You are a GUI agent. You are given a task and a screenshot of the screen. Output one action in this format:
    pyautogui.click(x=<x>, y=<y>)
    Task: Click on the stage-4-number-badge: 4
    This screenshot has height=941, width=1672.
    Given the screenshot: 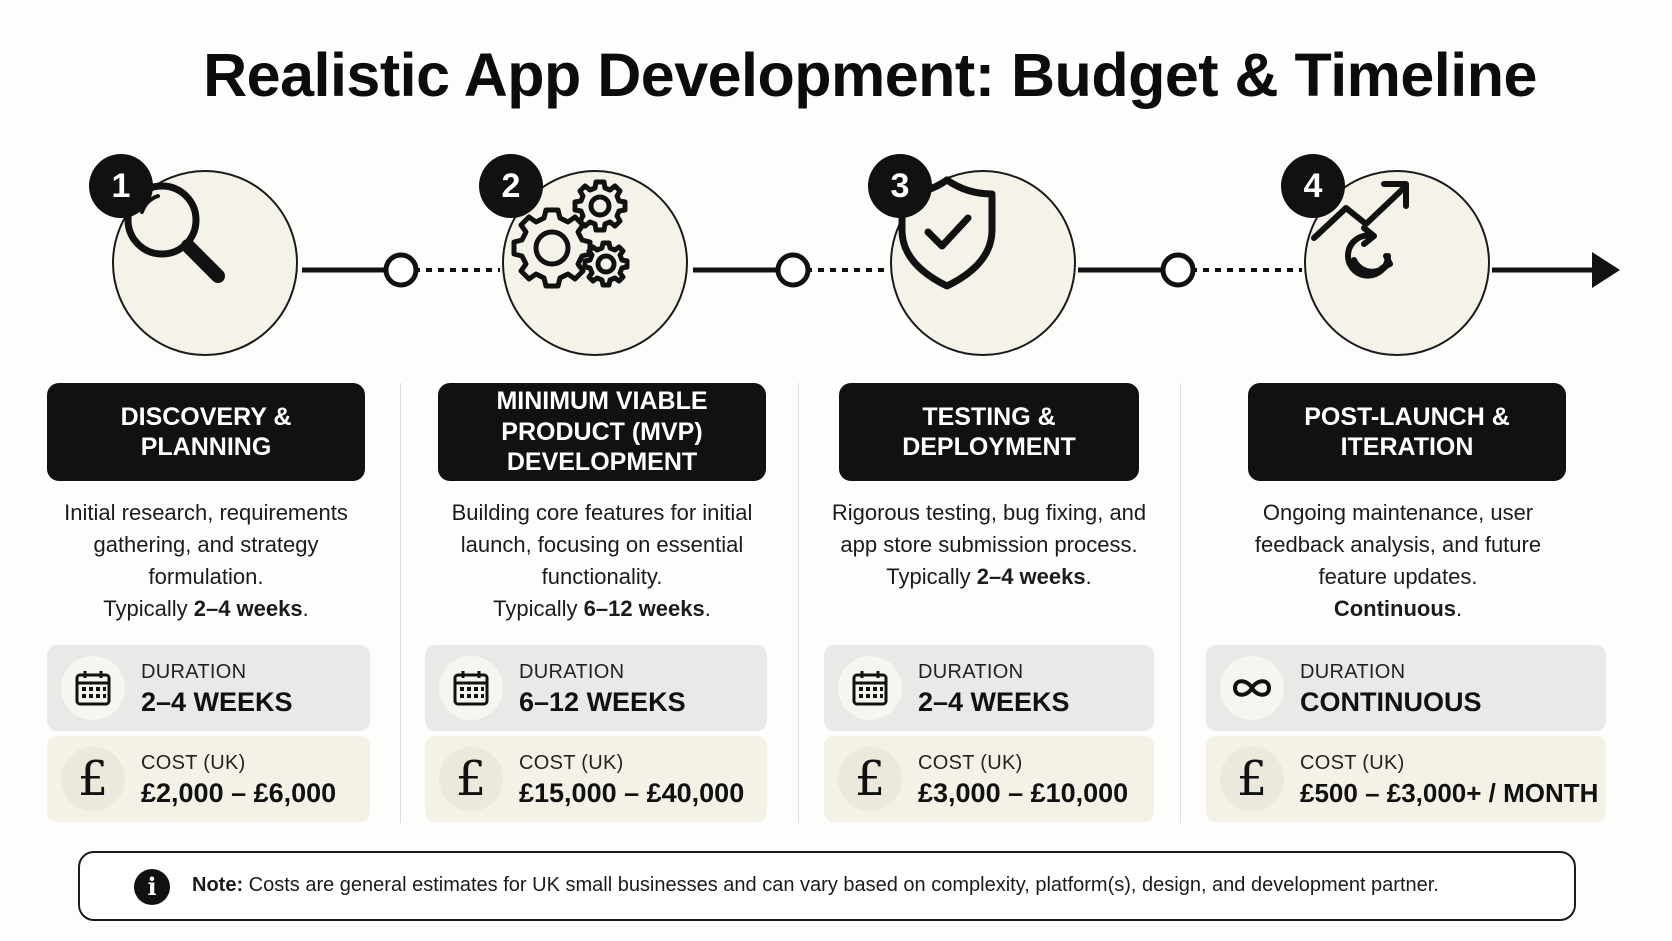 What is the action you would take?
    pyautogui.click(x=1313, y=186)
    